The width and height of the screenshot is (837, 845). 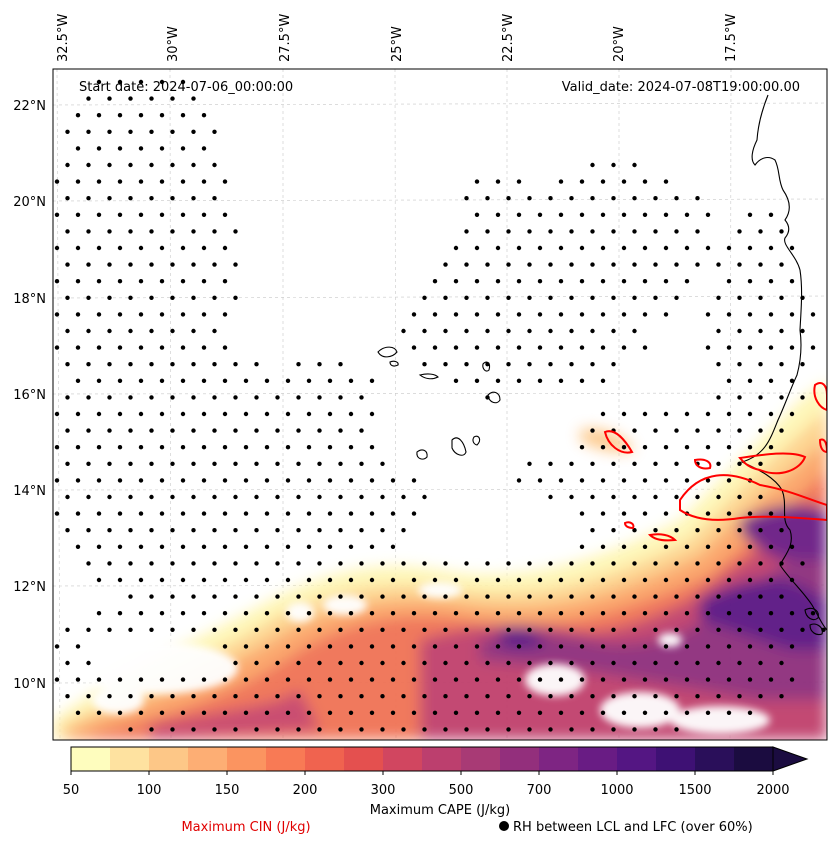 I want to click on lat-label: 10°N, so click(x=29, y=684).